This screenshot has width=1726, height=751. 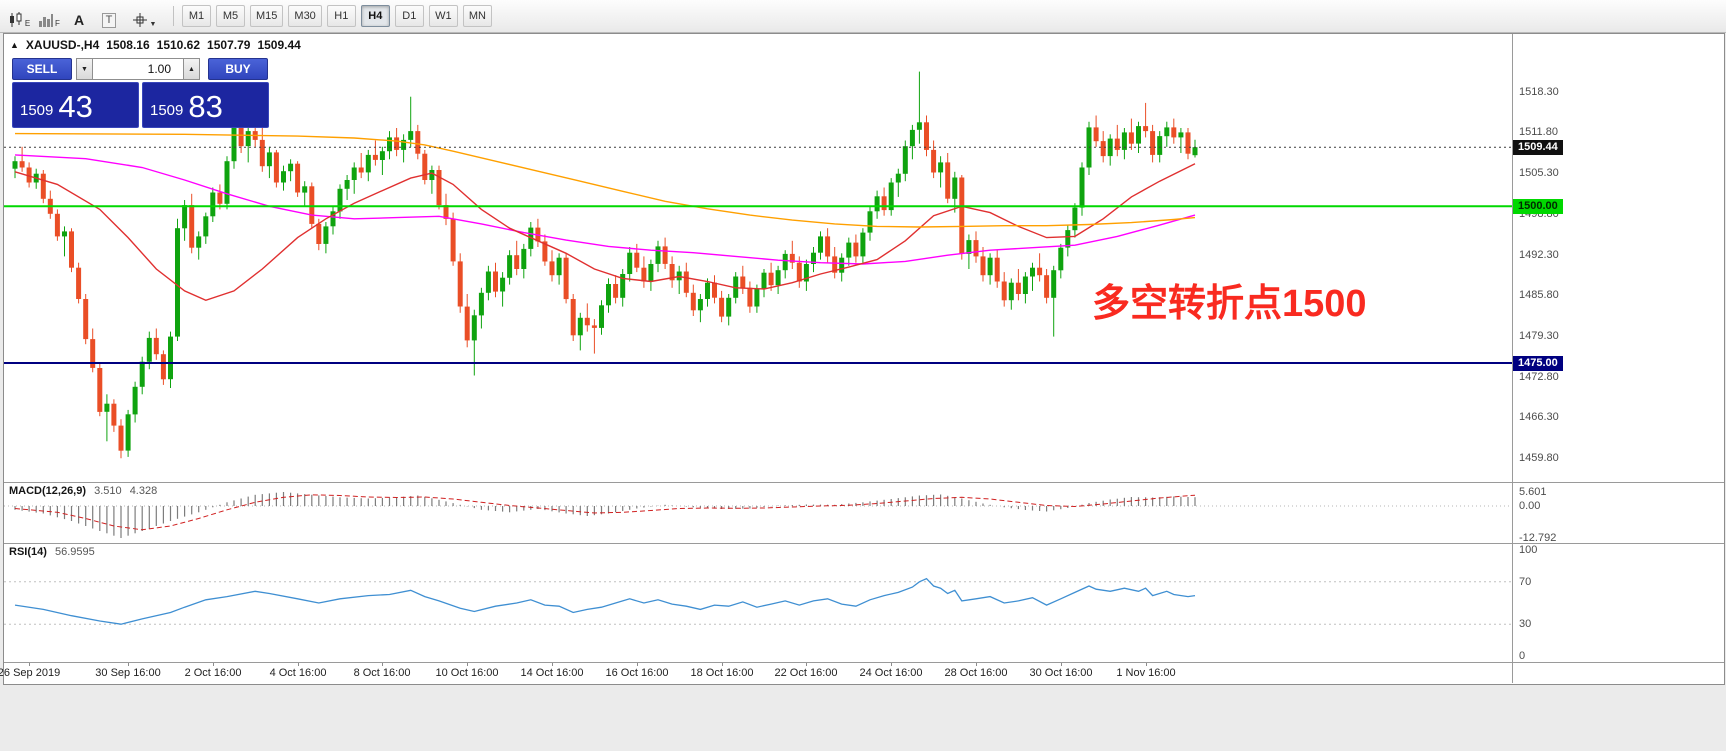 I want to click on toolbar-separator, so click(x=173, y=16).